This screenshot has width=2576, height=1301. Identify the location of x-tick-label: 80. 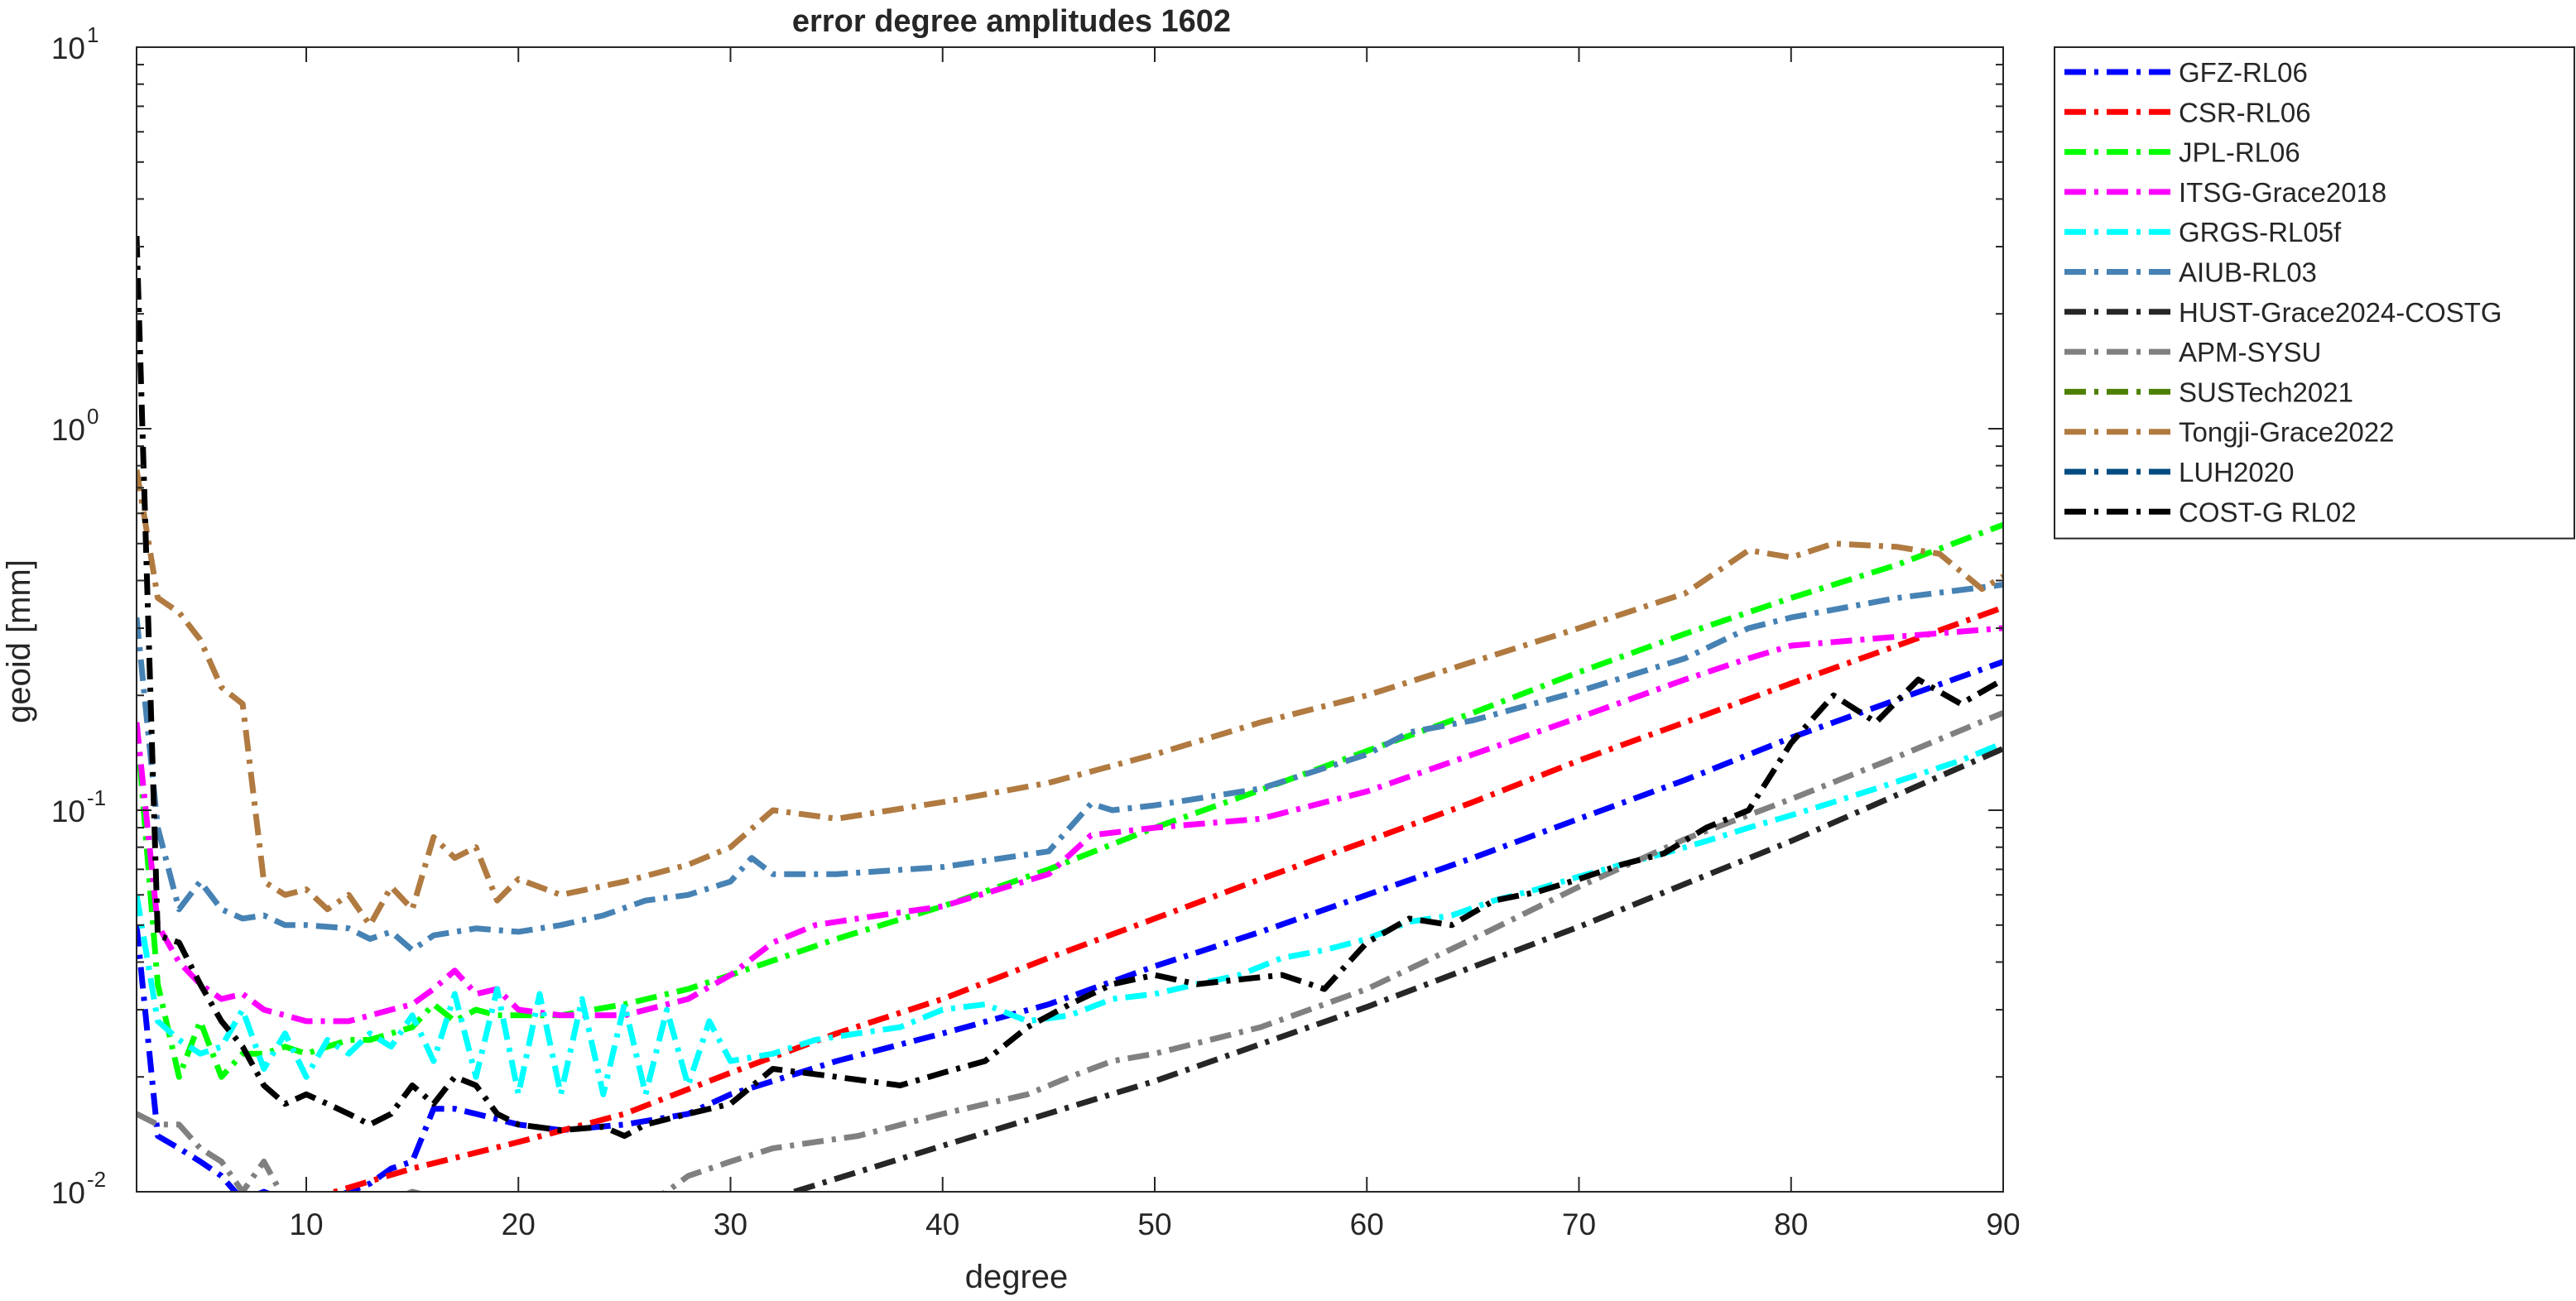
(1791, 1224).